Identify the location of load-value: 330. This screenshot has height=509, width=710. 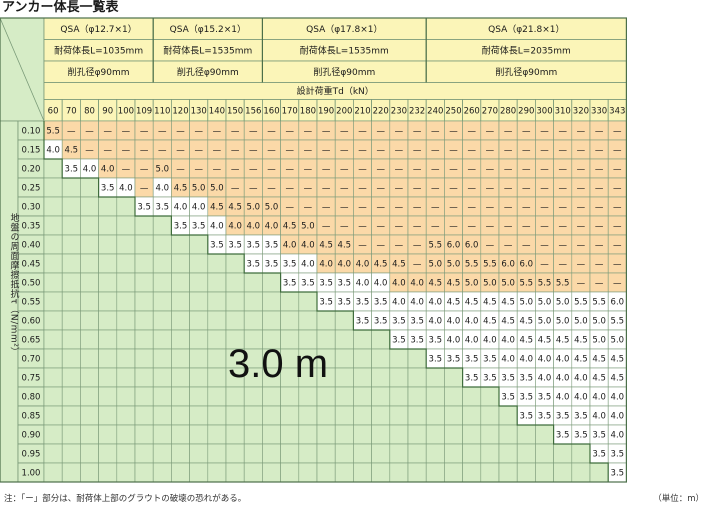
(599, 111).